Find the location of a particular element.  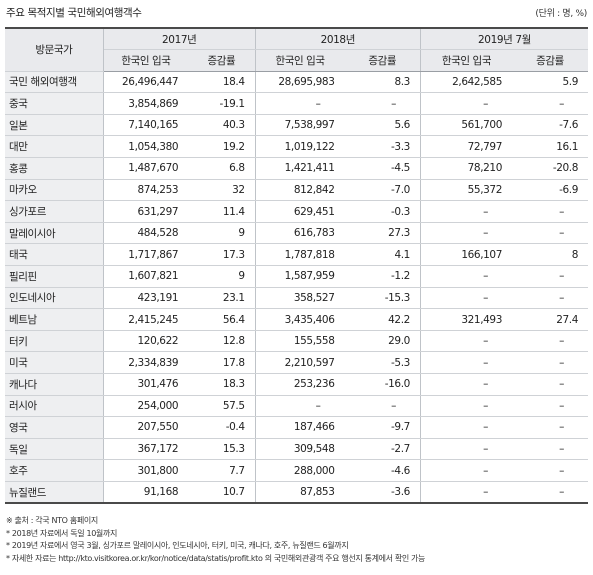

country-name-cell: 뉴질랜드 is located at coordinates (54, 493).